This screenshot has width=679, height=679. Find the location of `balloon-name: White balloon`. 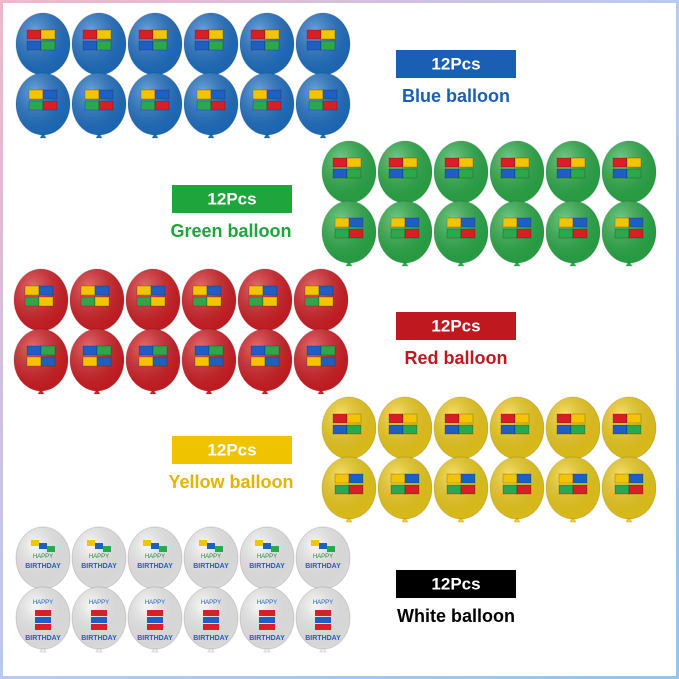

balloon-name: White balloon is located at coordinates (456, 616).